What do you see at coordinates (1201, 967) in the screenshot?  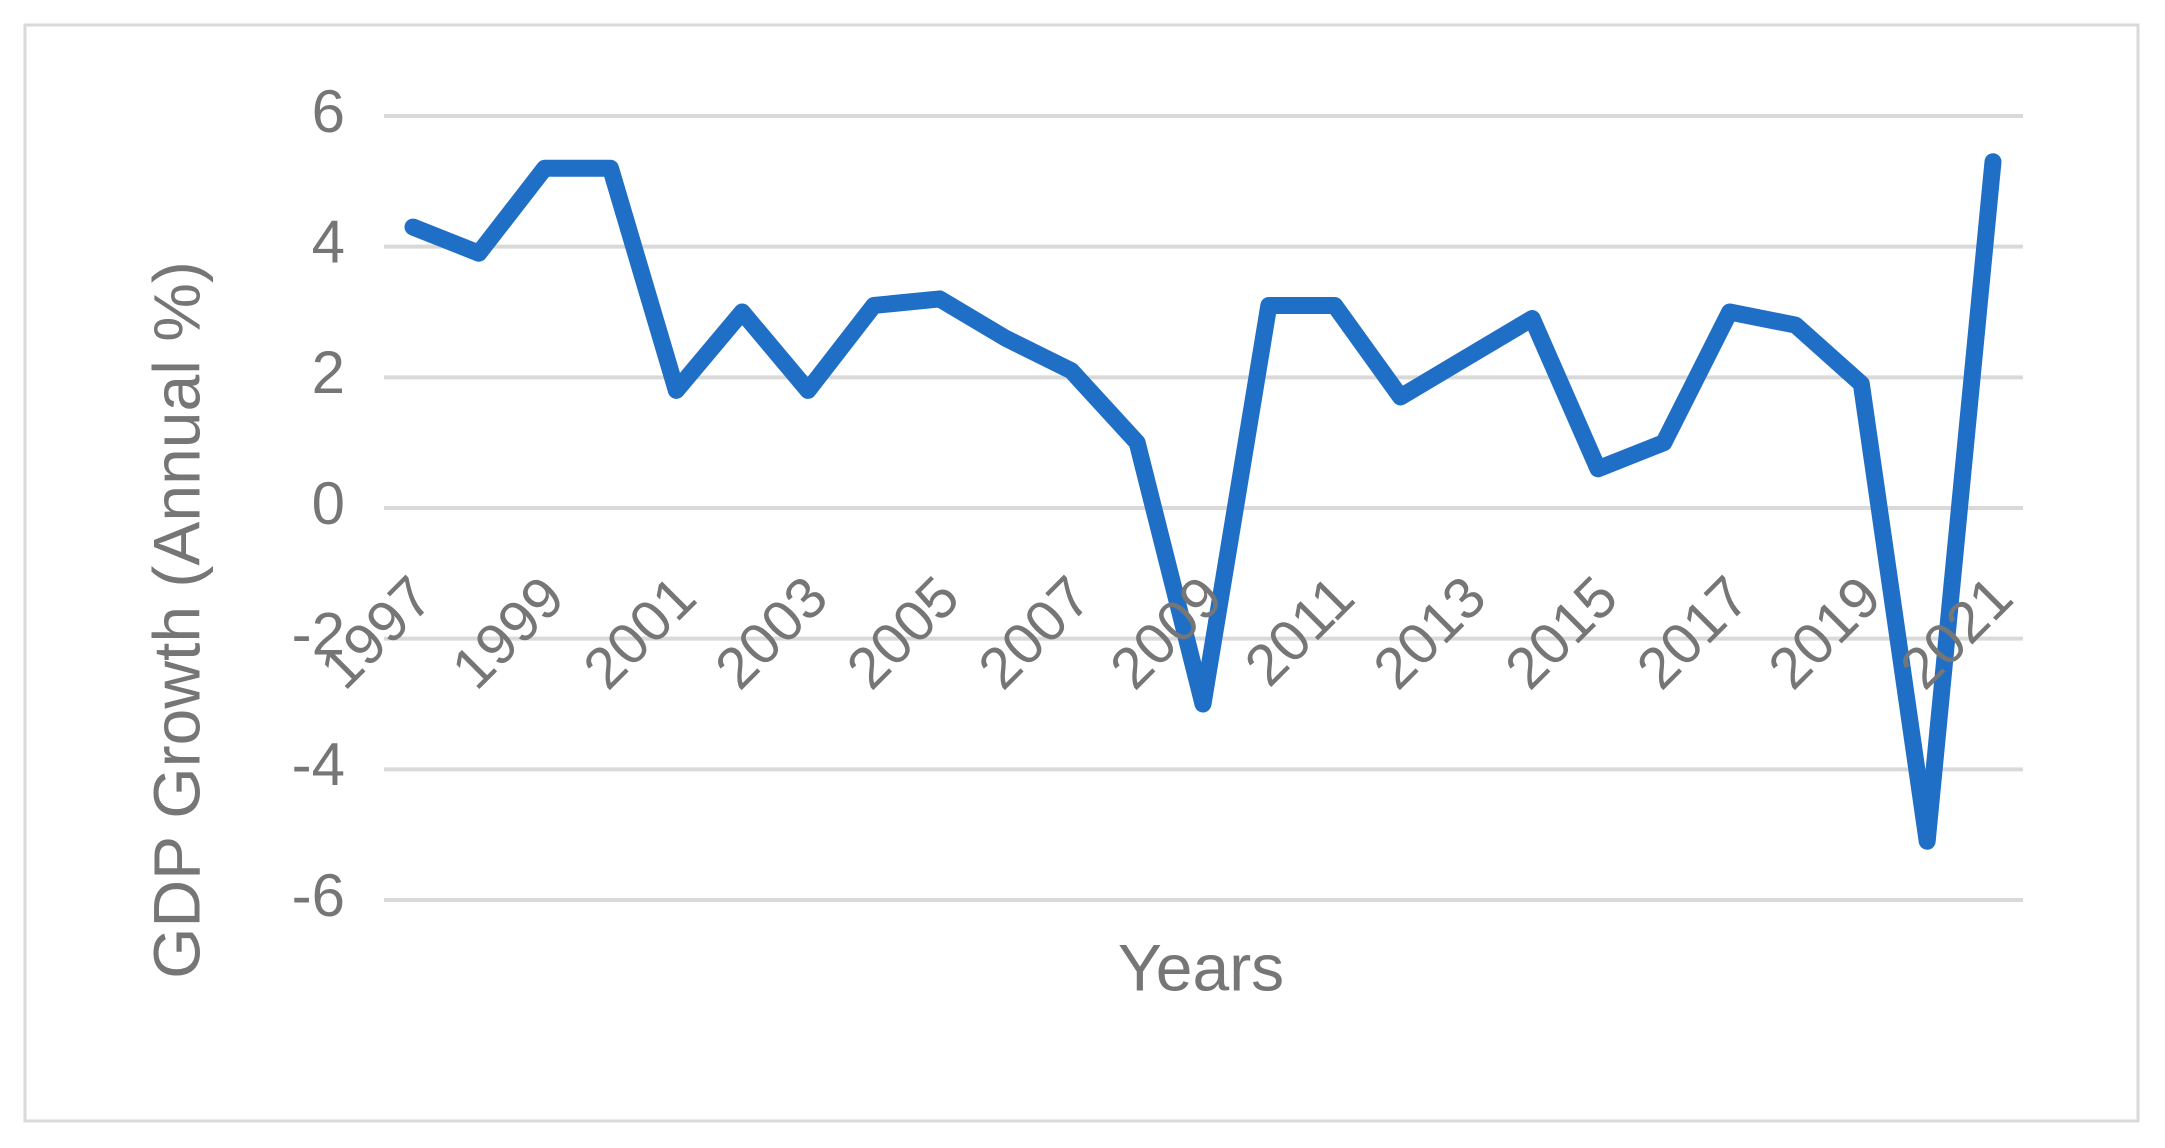 I see `x-axis-title: Years` at bounding box center [1201, 967].